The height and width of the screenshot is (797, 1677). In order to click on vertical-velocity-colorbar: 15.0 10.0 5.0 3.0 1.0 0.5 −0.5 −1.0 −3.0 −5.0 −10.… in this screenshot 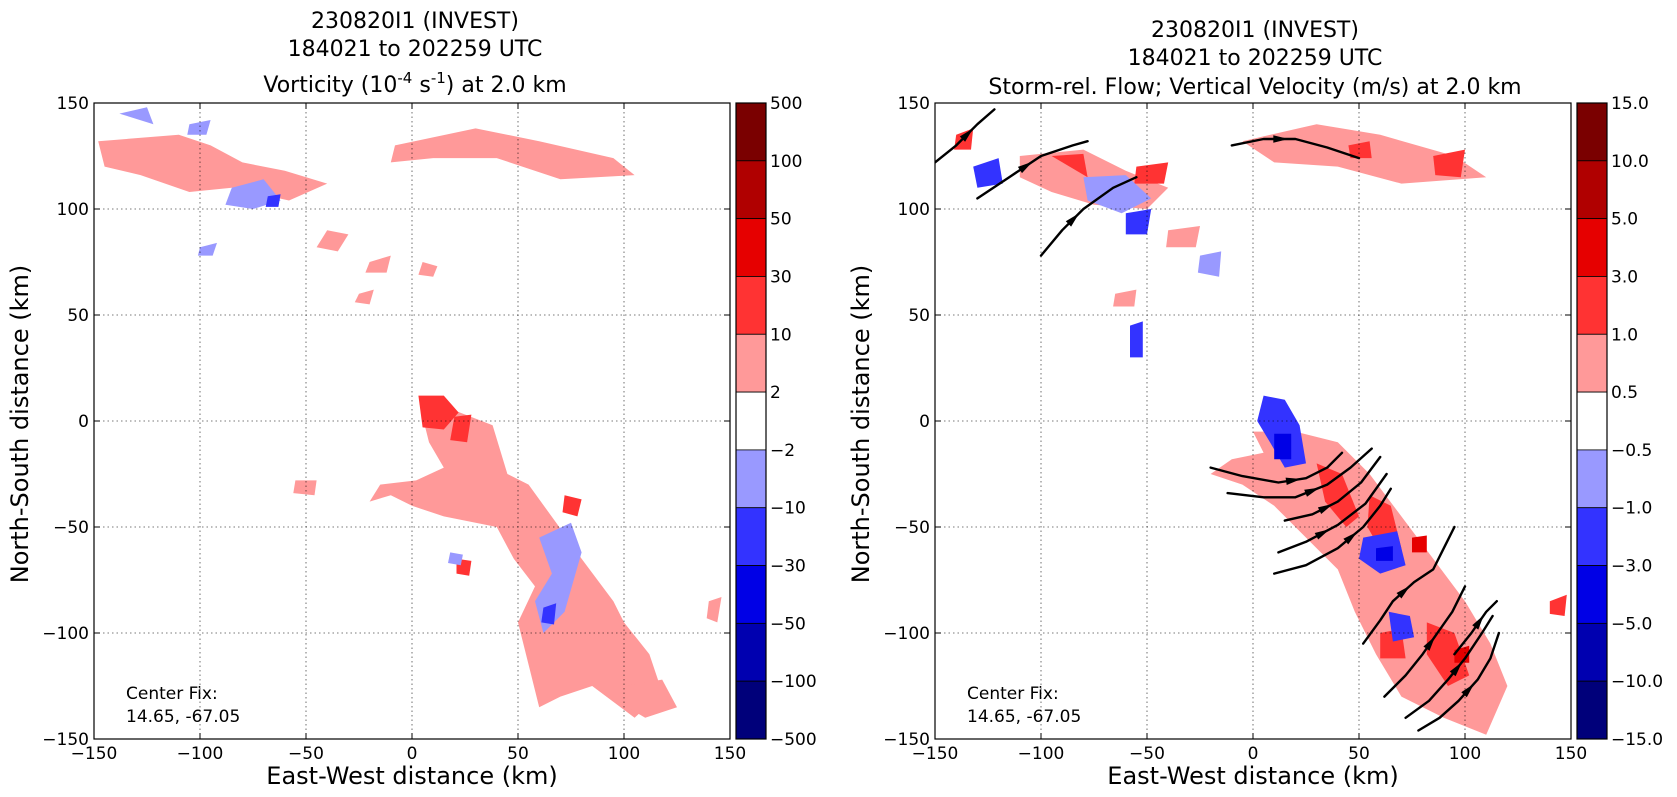, I will do `click(1619, 422)`.